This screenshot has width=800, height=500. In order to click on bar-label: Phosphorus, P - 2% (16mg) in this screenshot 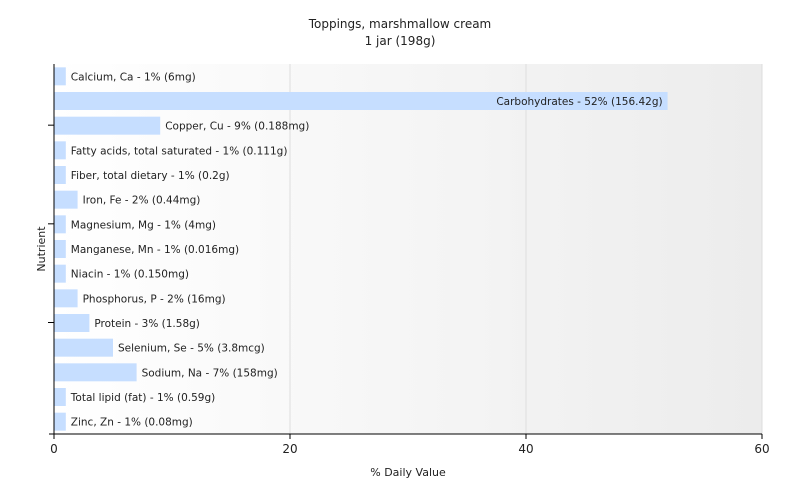, I will do `click(154, 299)`.